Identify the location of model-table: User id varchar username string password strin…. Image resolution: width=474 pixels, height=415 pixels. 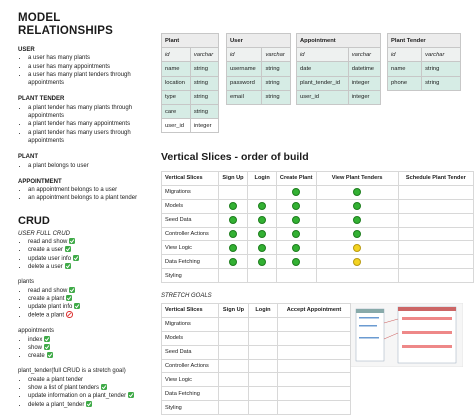
(258, 68).